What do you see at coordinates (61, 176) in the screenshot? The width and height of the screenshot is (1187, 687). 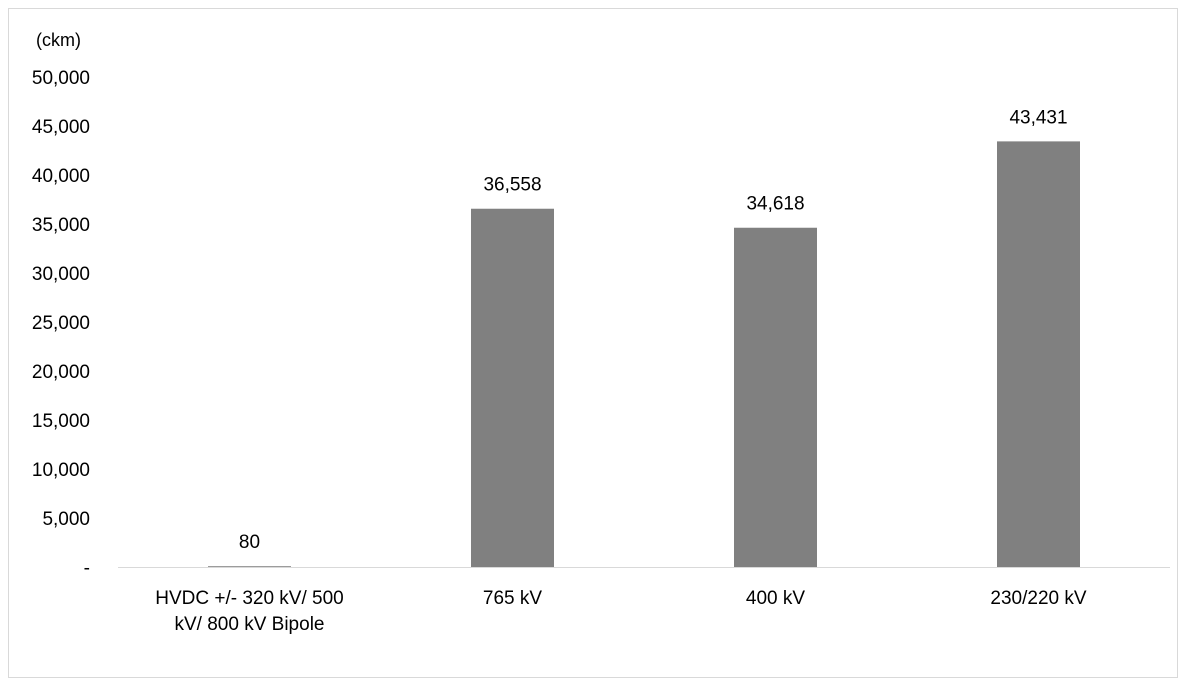 I see `y-tick-label: 40,000` at bounding box center [61, 176].